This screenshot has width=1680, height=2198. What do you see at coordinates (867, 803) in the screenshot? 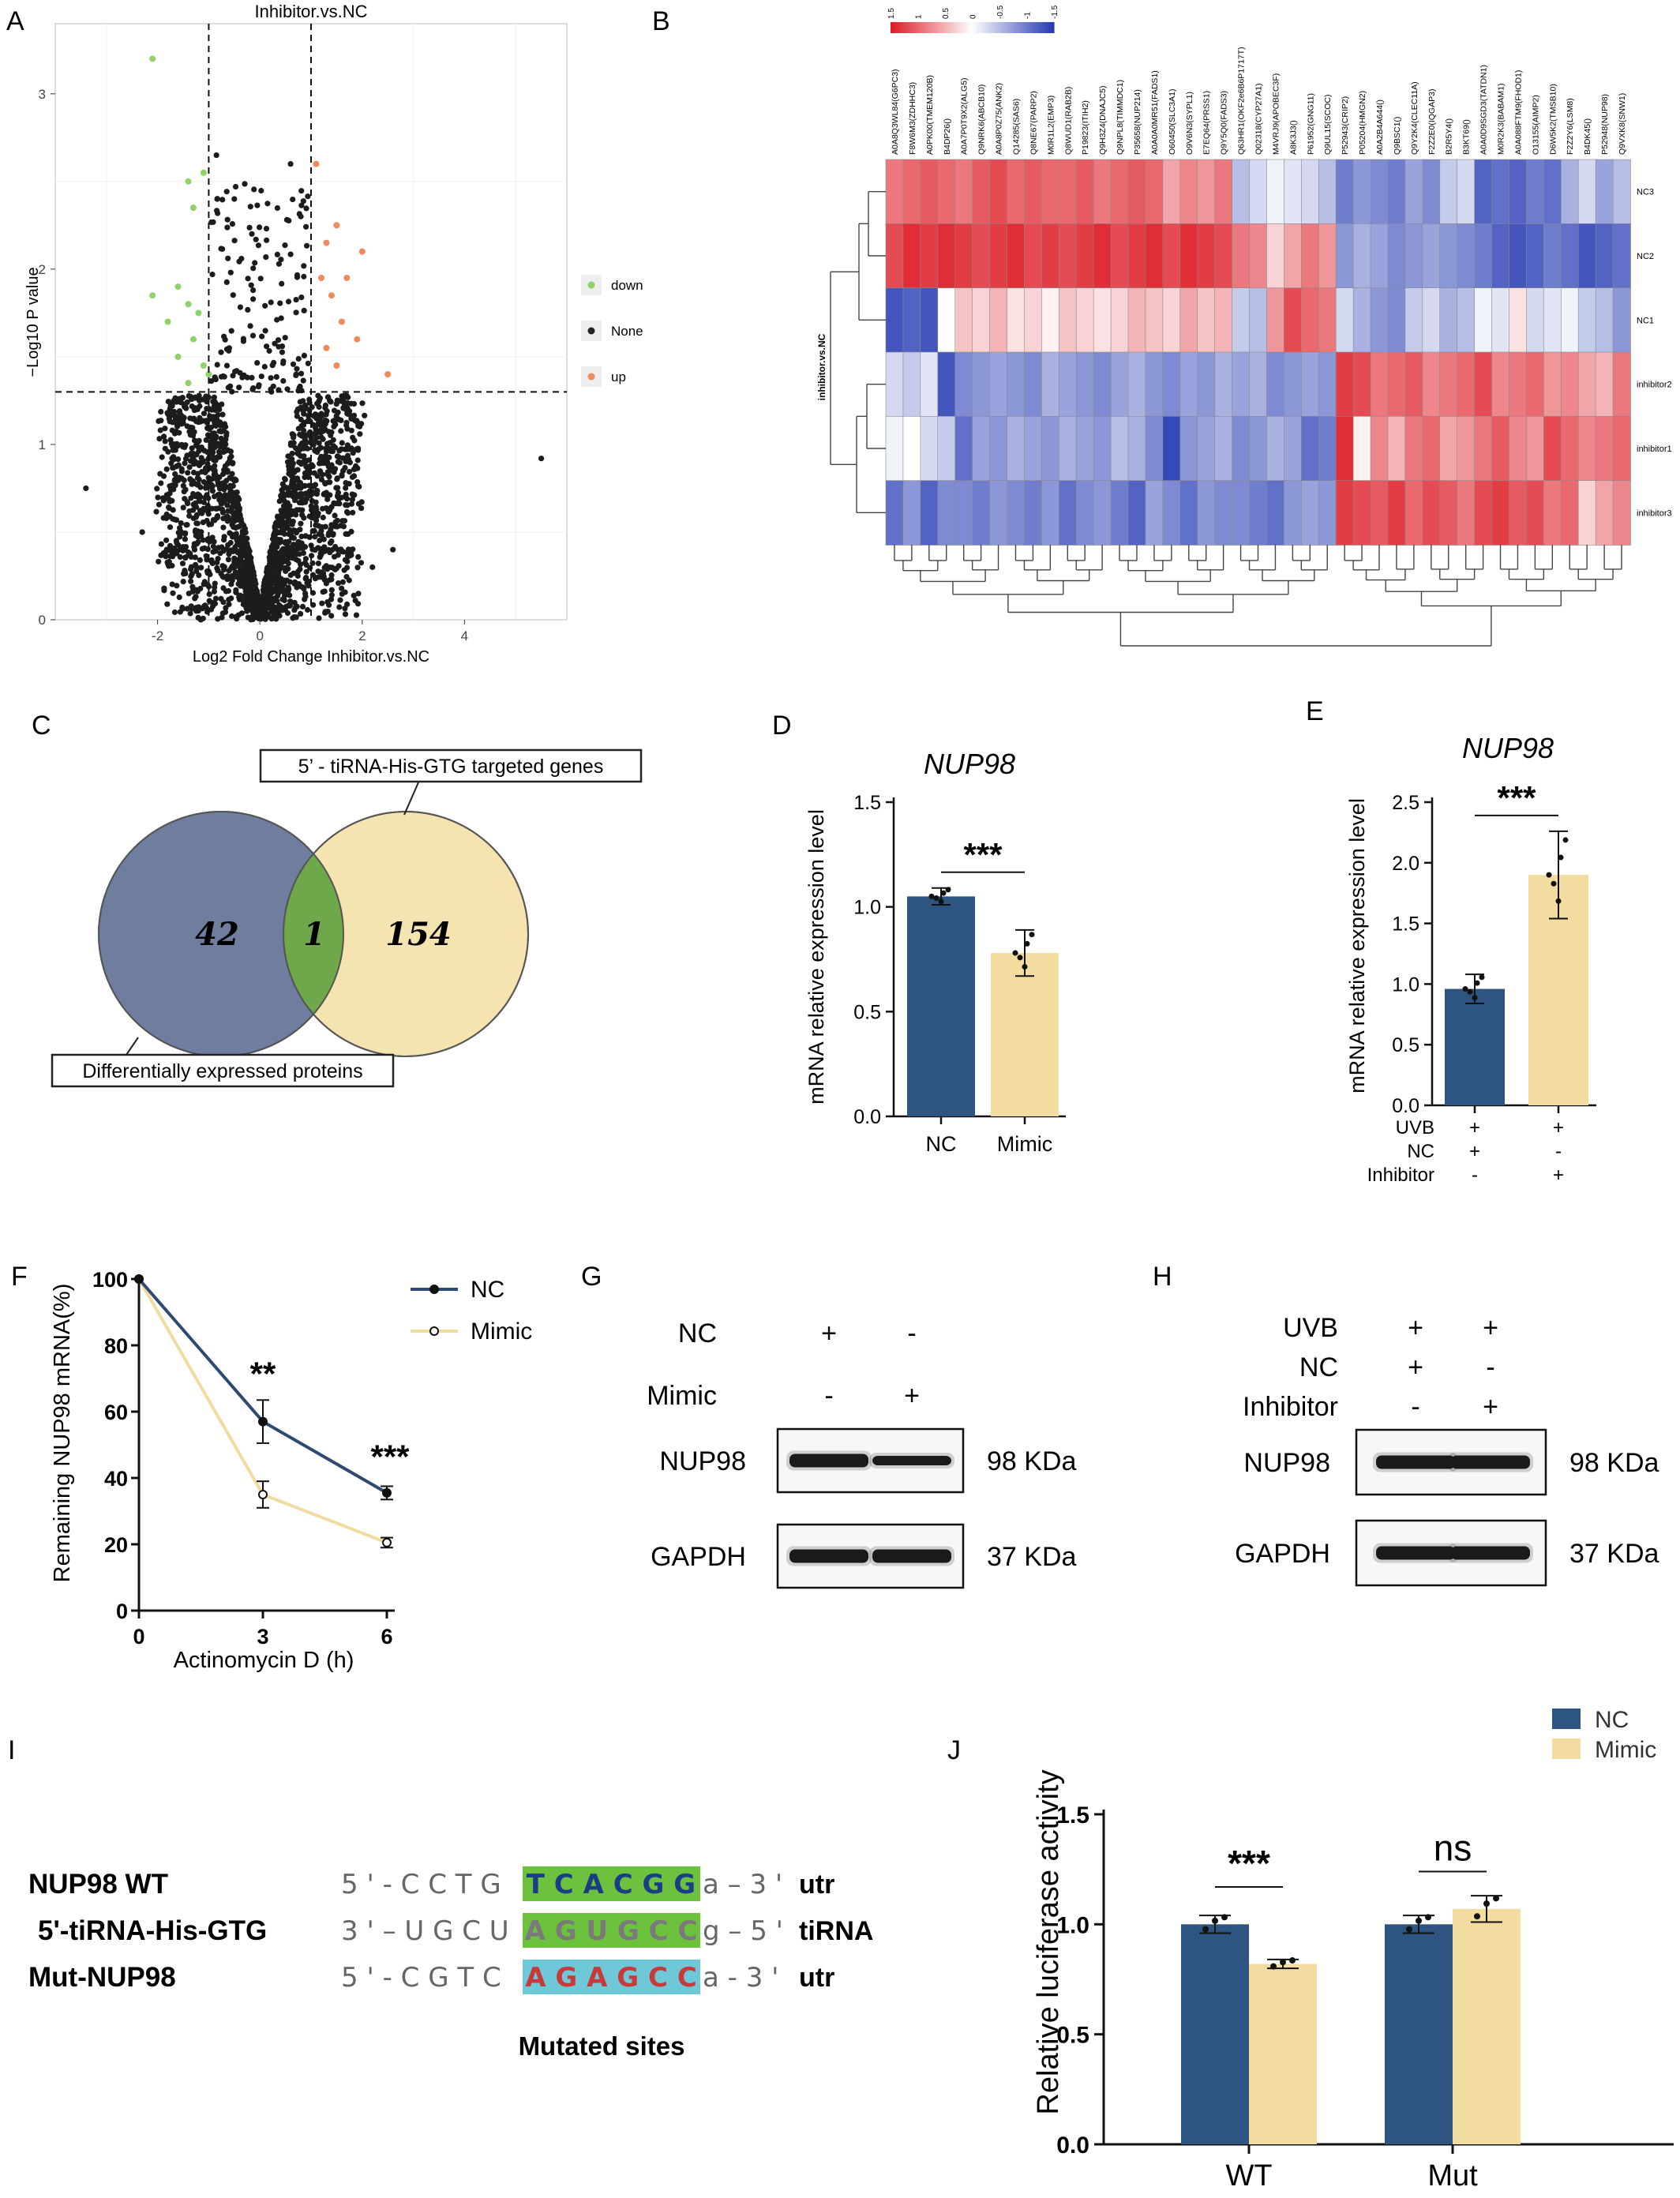
I see `bar-d-y-tick-label: 1.5` at bounding box center [867, 803].